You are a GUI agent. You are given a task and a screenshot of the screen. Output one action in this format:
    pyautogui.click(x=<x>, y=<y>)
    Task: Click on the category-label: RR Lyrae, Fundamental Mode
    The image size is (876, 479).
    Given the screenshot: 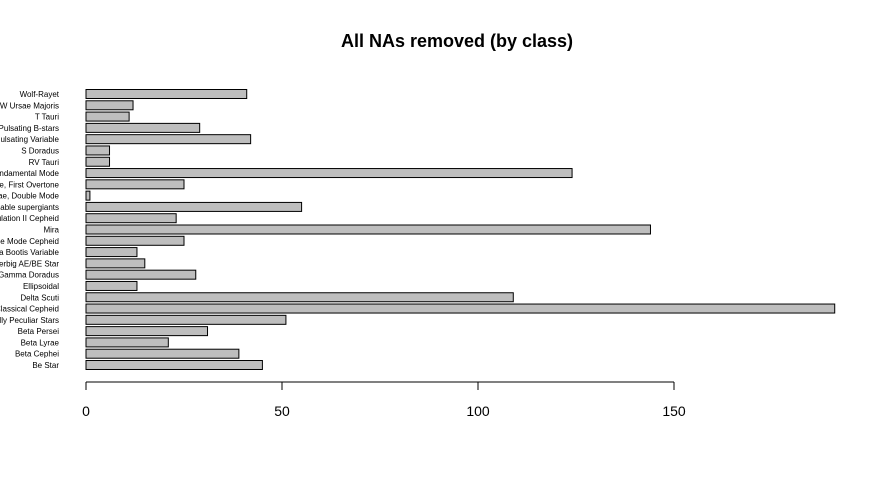 What is the action you would take?
    pyautogui.click(x=30, y=173)
    